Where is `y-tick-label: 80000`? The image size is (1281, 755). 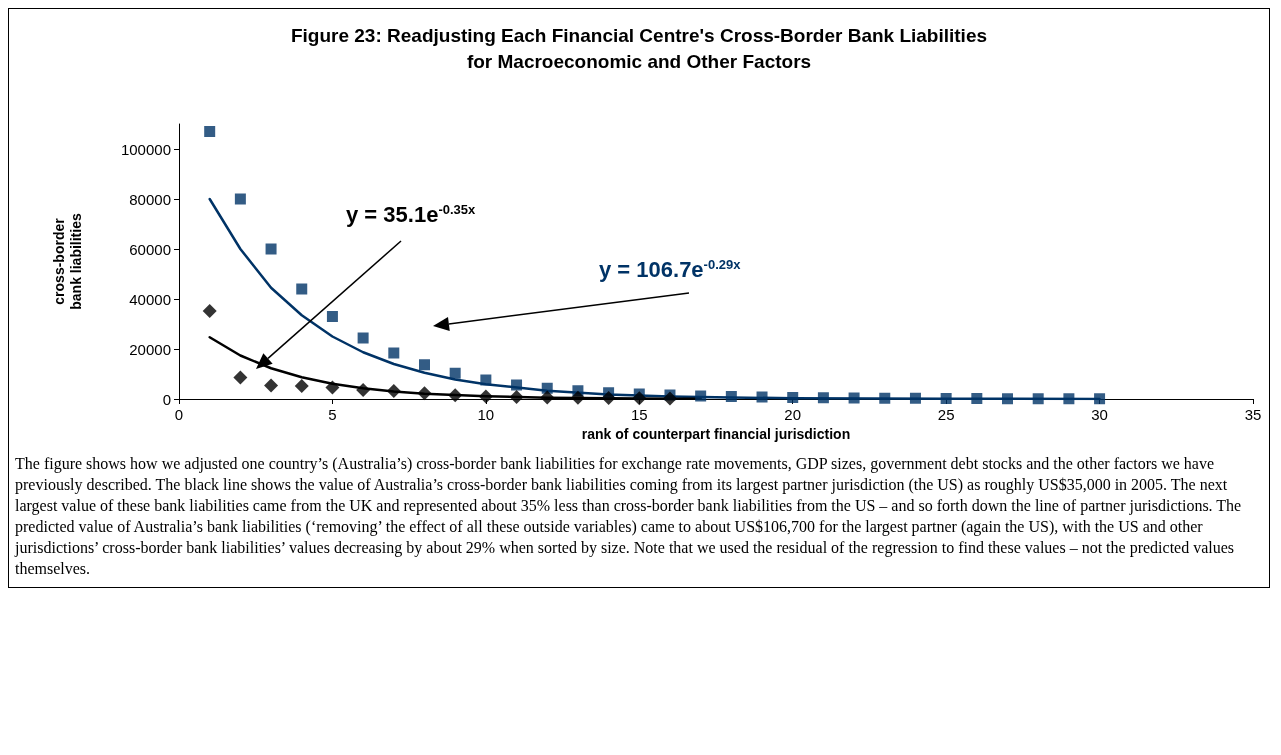
y-tick-label: 80000 is located at coordinates (150, 199).